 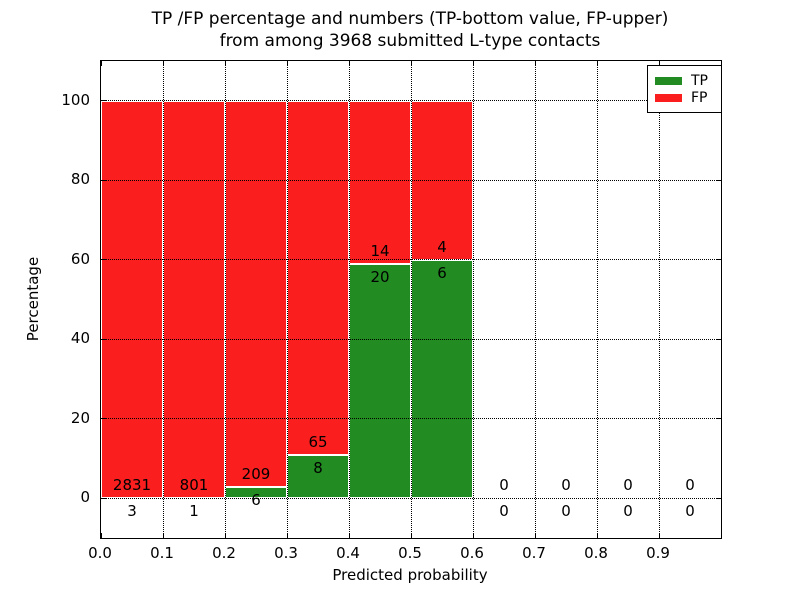 What do you see at coordinates (85, 497) in the screenshot?
I see `y-tick-label: 0` at bounding box center [85, 497].